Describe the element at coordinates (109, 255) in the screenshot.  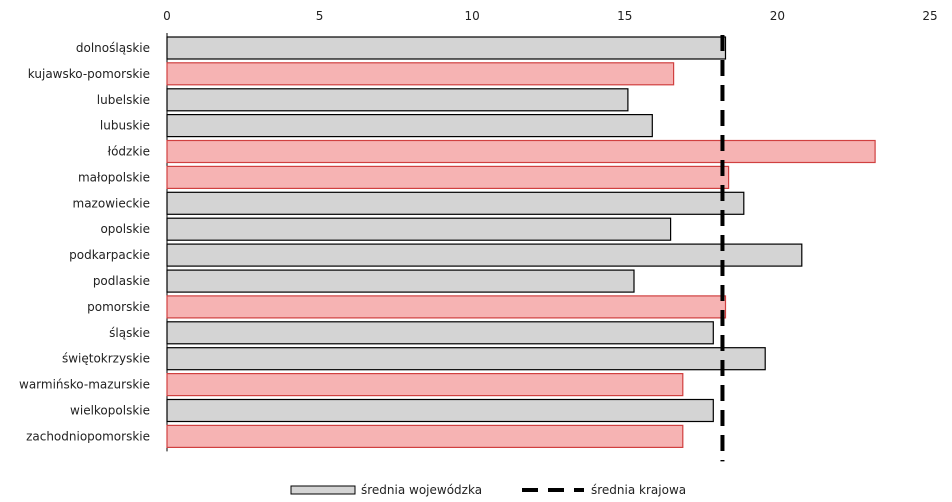
I see `category-label: podkarpackie` at that location.